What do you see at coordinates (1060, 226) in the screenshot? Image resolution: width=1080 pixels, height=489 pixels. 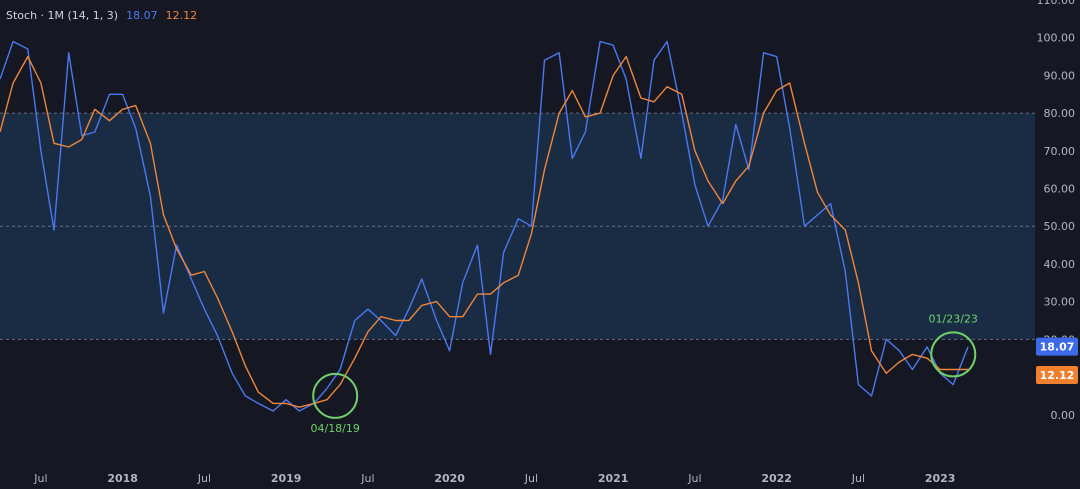 I see `y-tick-label: 50.00` at bounding box center [1060, 226].